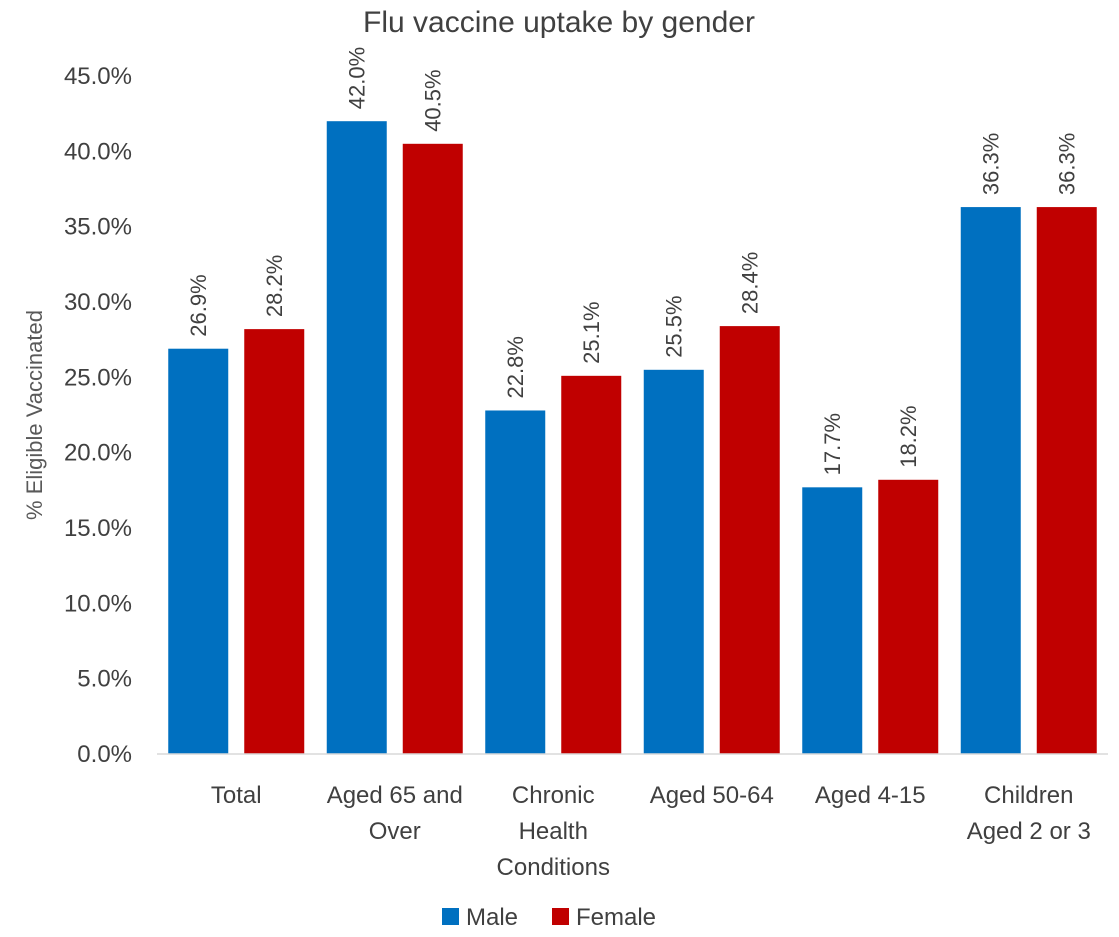  I want to click on y-tick-label: 20.0%, so click(98, 453).